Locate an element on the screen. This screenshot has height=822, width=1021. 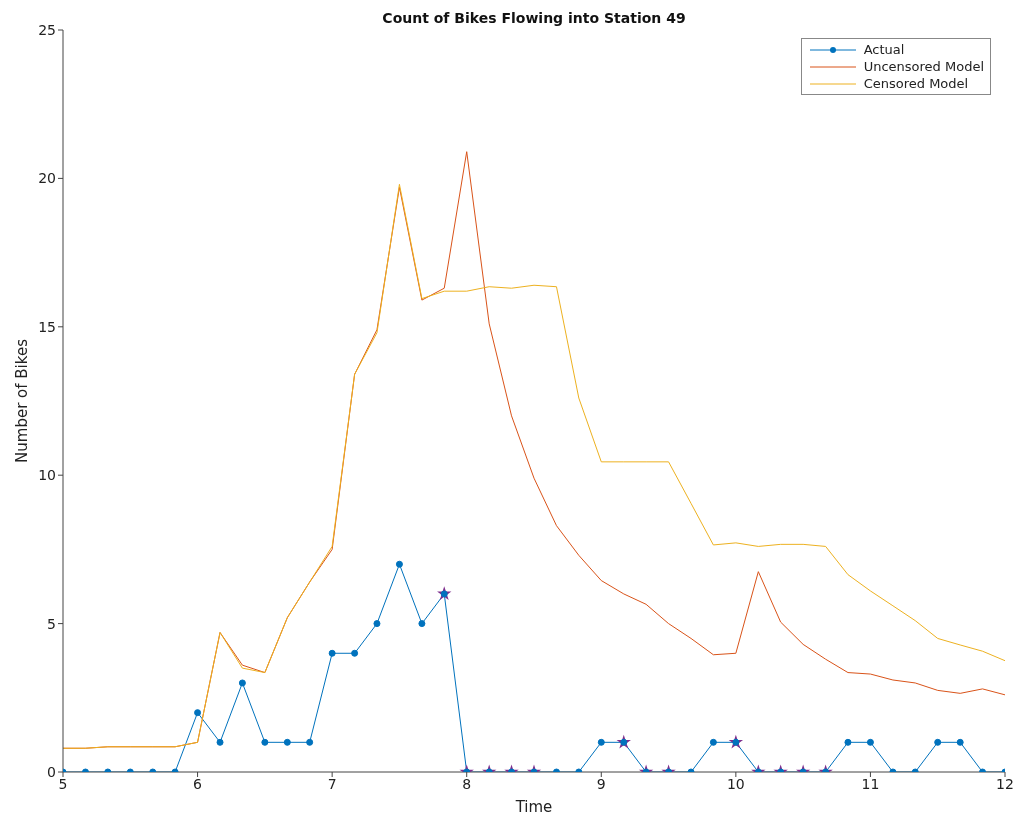
x-tick-label: 9 is located at coordinates (601, 783).